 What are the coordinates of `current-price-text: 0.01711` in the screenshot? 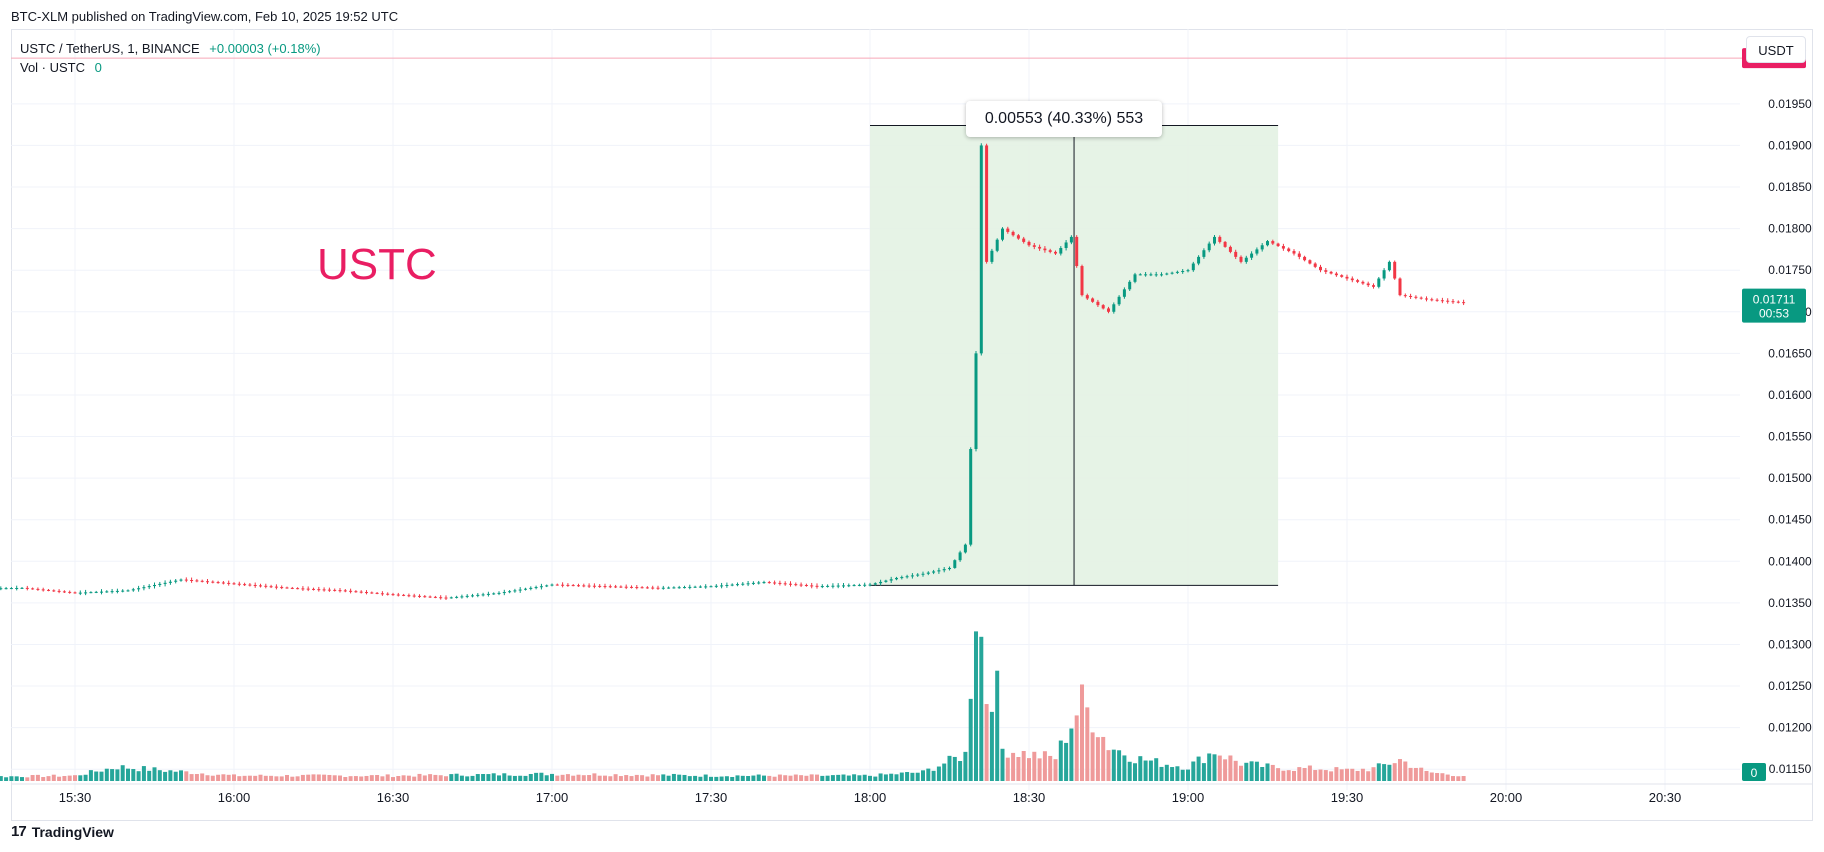 It's located at (1774, 300).